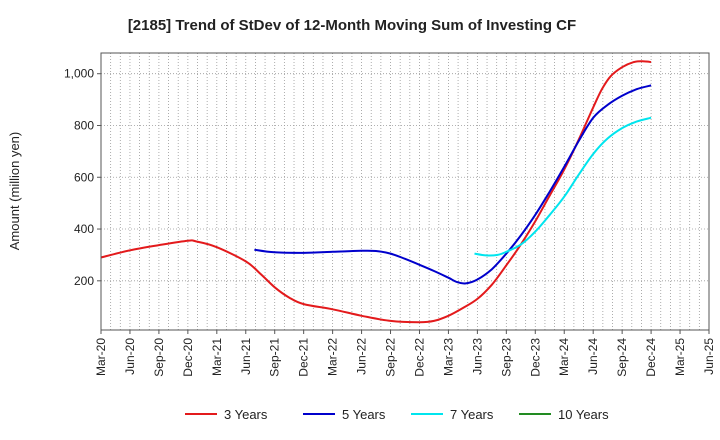  Describe the element at coordinates (535, 357) in the screenshot. I see `x-tick-label: Dec-23` at that location.